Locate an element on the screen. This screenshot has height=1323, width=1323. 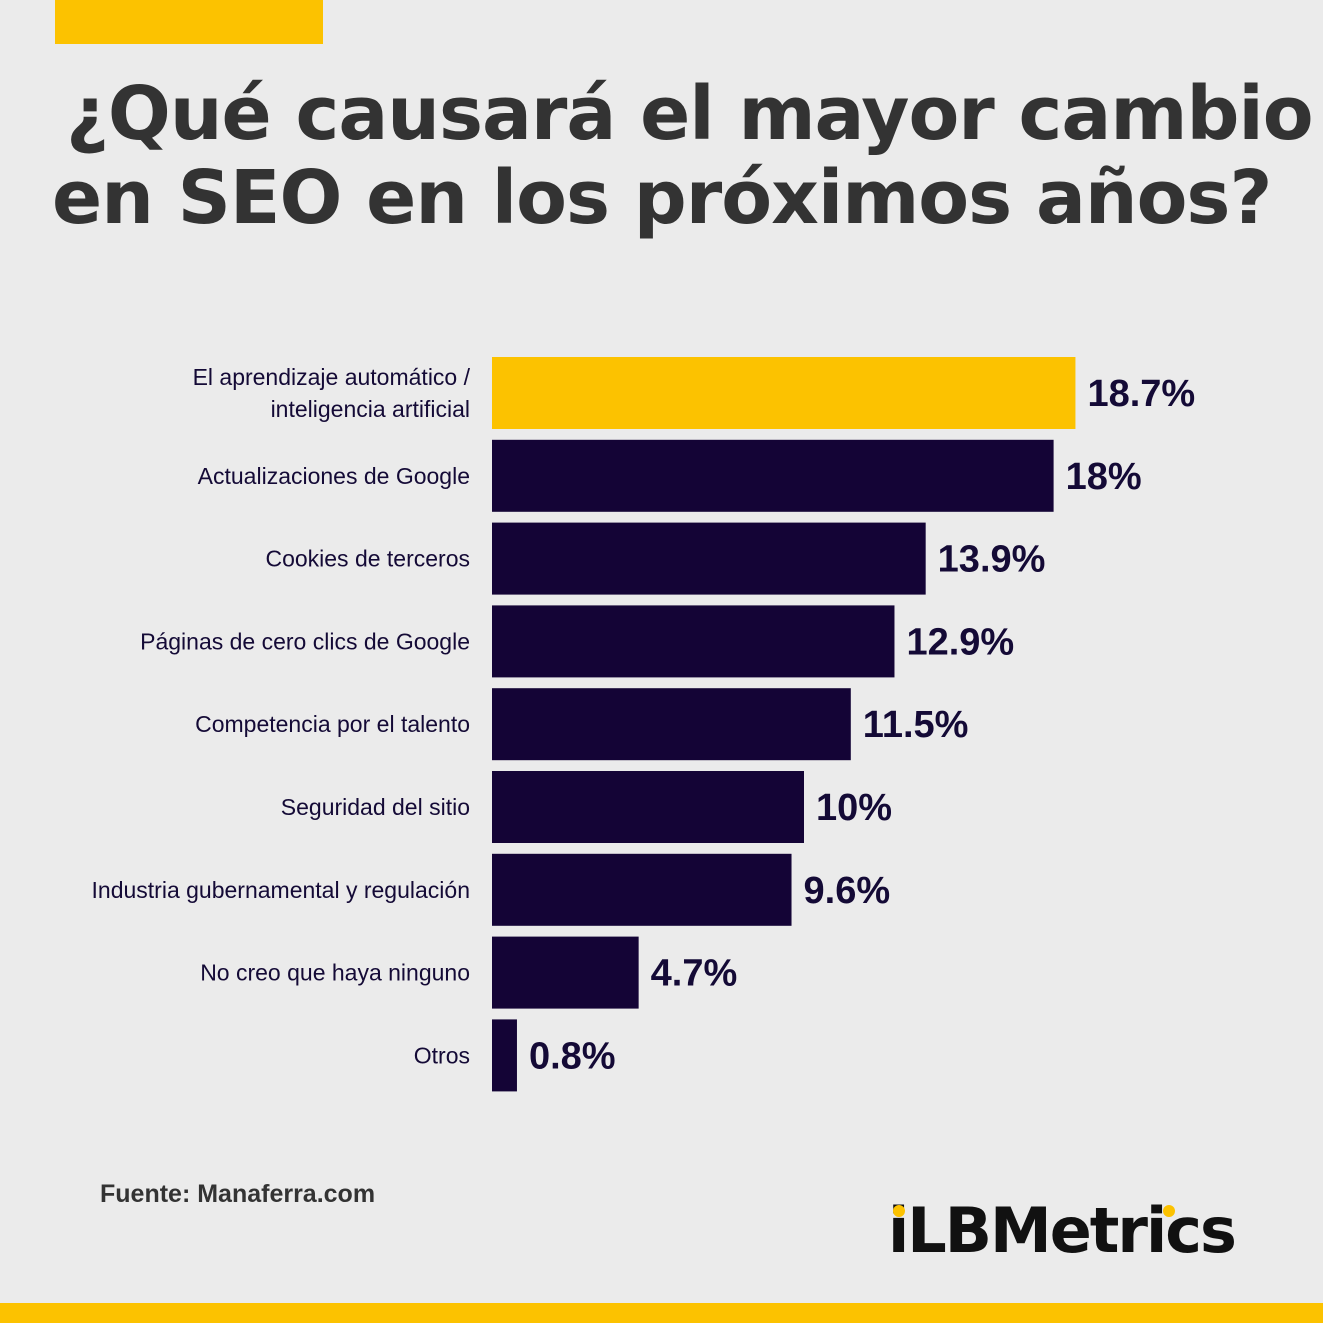
category-label-8: Otros is located at coordinates (442, 1055).